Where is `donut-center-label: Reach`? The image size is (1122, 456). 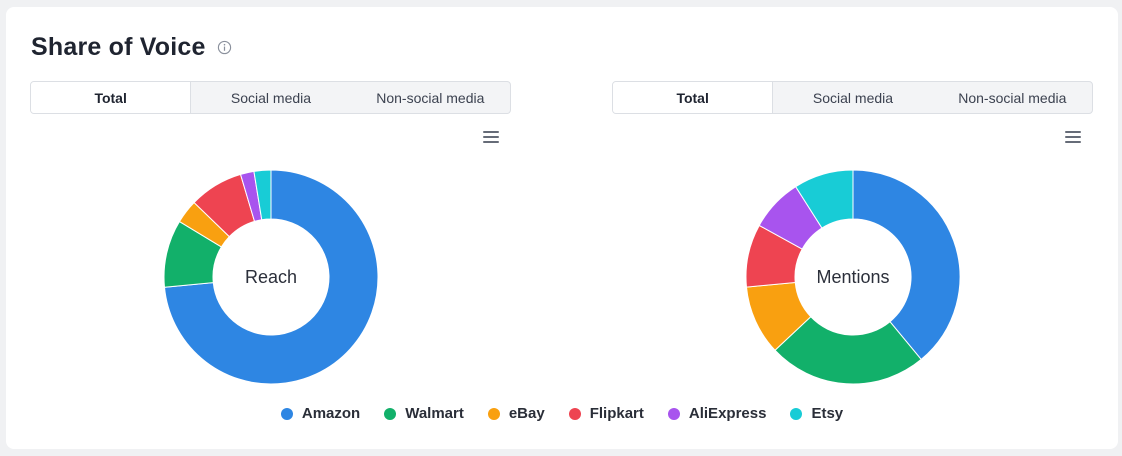
donut-center-label: Reach is located at coordinates (271, 277).